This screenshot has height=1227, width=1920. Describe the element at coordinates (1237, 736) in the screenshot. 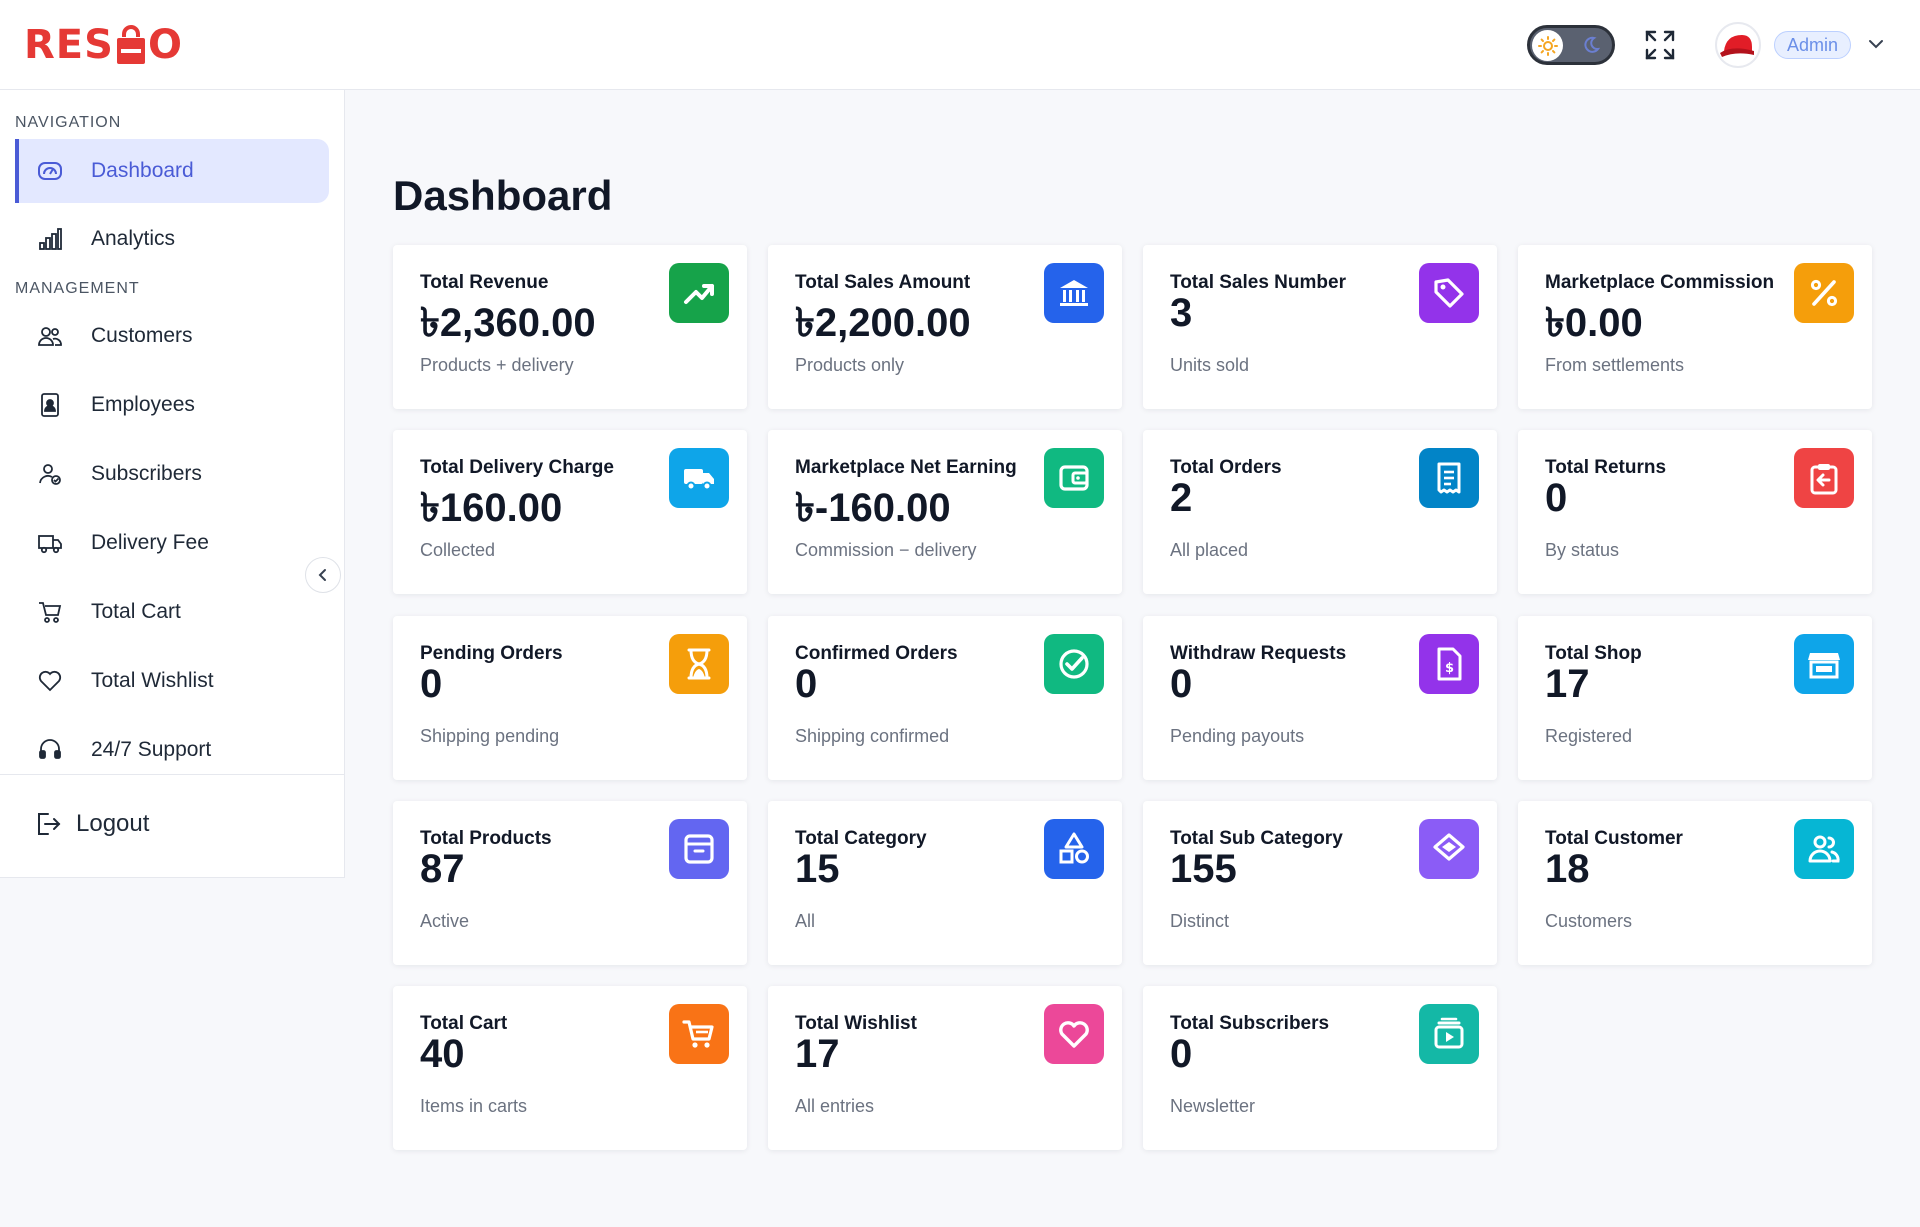

I see `stat-card-subtitle: Pending payouts` at that location.